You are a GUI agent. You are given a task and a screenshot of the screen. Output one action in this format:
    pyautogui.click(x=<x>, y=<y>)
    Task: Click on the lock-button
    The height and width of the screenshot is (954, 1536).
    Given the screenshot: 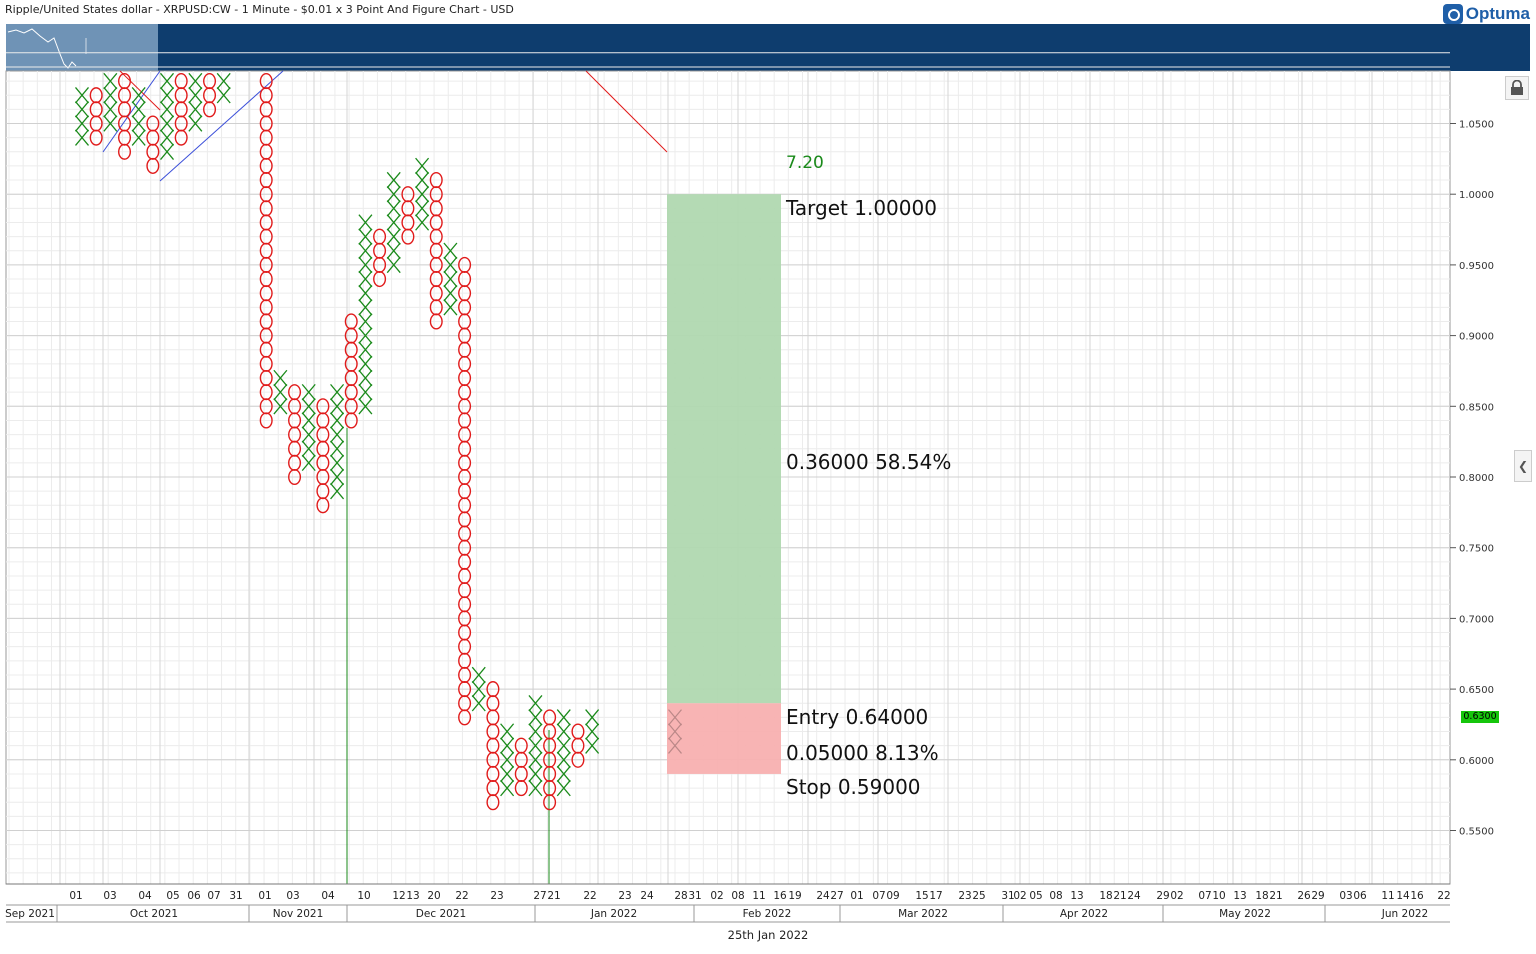 What is the action you would take?
    pyautogui.click(x=1517, y=88)
    